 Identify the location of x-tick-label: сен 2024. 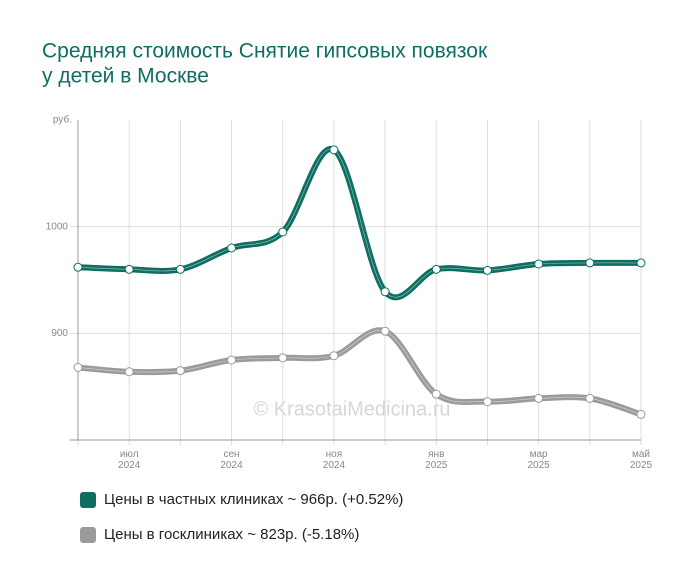
(231, 460).